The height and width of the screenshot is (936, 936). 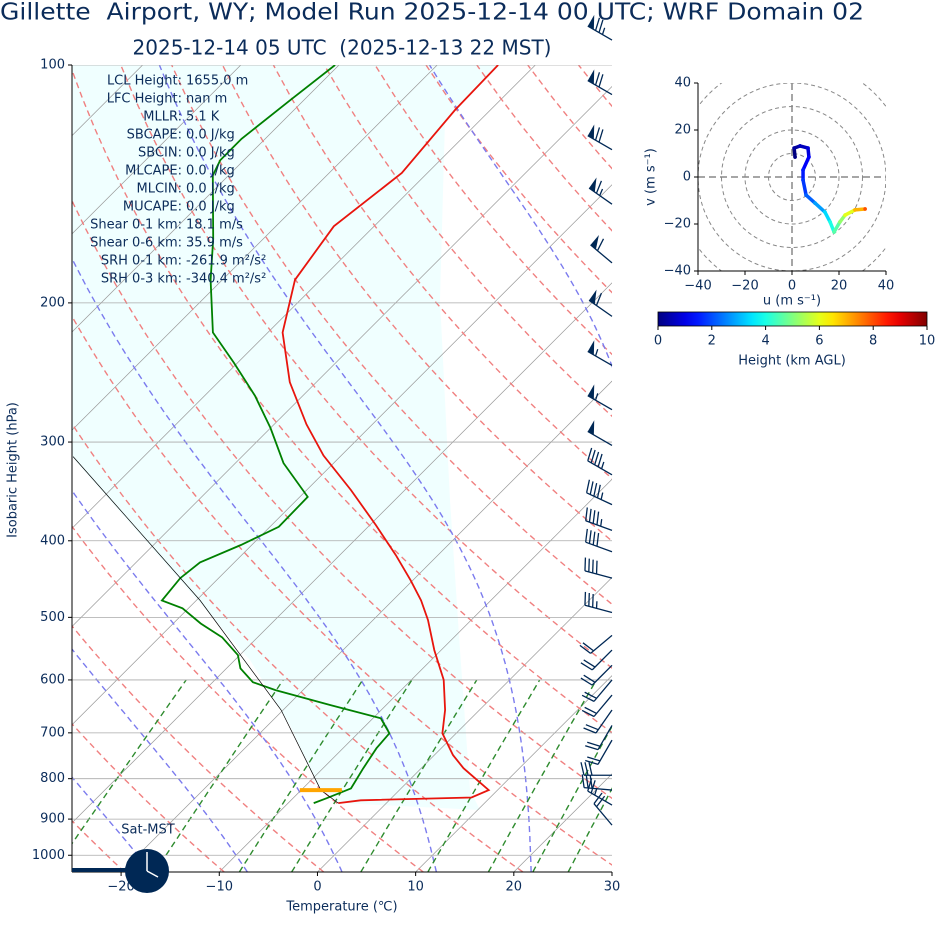 What do you see at coordinates (819, 341) in the screenshot?
I see `colorbar-tick-label: 6` at bounding box center [819, 341].